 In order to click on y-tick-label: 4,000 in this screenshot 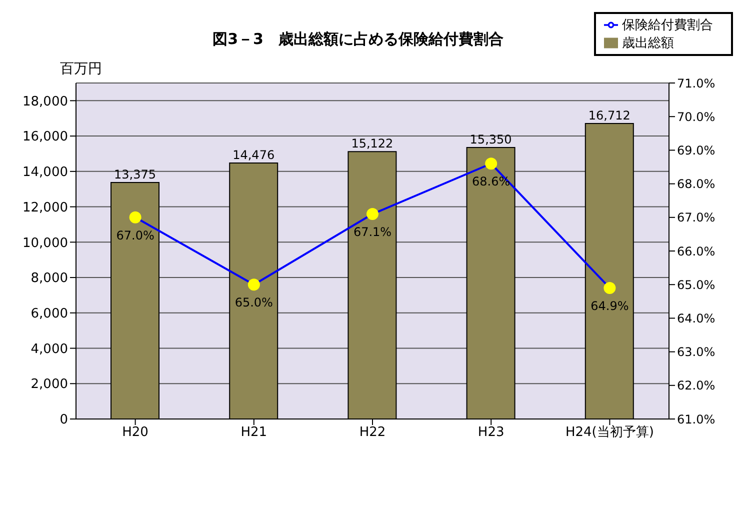, I will do `click(49, 349)`.